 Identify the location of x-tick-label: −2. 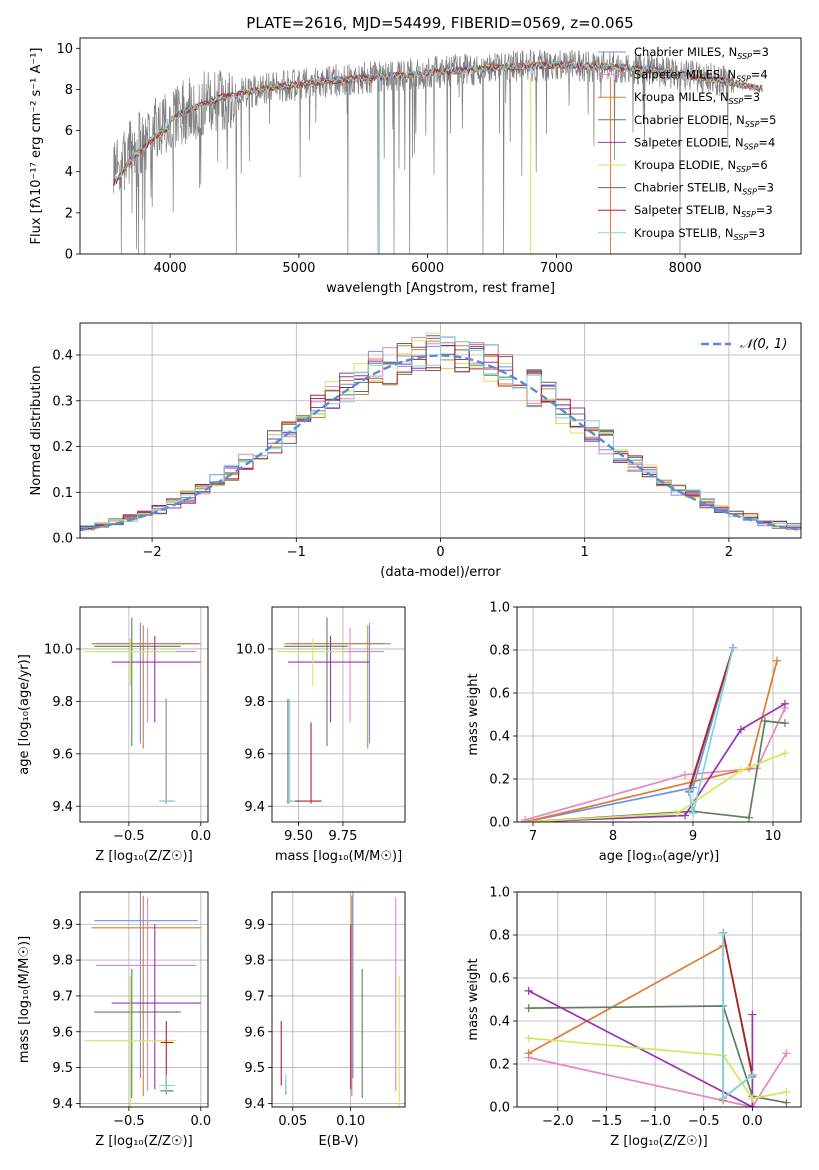
(152, 552).